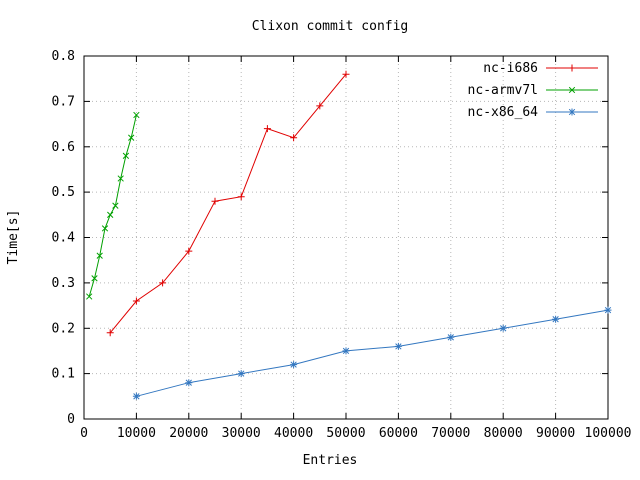  I want to click on x-tick-label: 30000, so click(241, 433).